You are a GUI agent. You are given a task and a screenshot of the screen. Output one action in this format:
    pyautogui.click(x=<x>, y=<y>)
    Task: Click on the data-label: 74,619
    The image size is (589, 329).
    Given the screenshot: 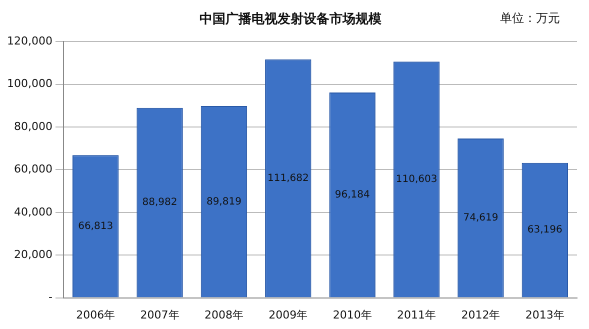 What is the action you would take?
    pyautogui.click(x=480, y=218)
    